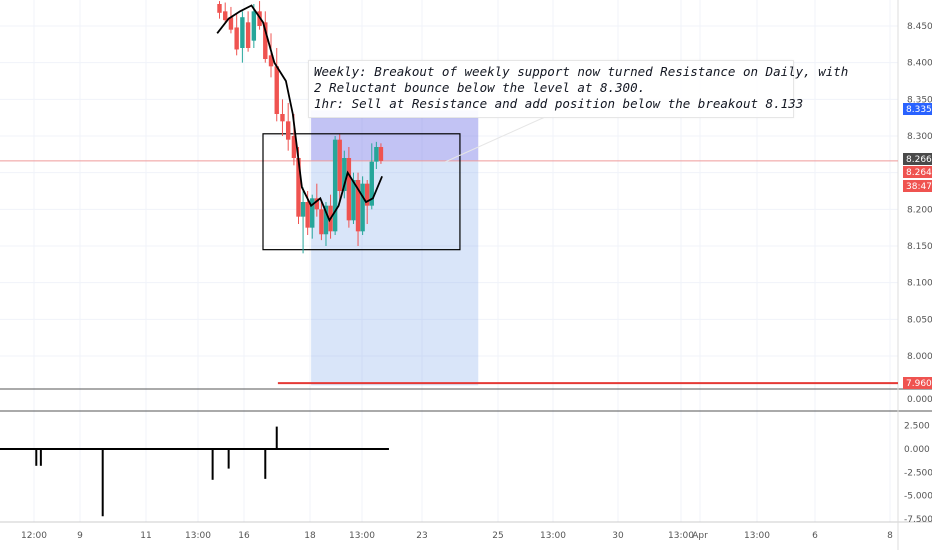 Image resolution: width=932 pixels, height=550 pixels. Describe the element at coordinates (497, 536) in the screenshot. I see `time-tick-label: 25` at that location.